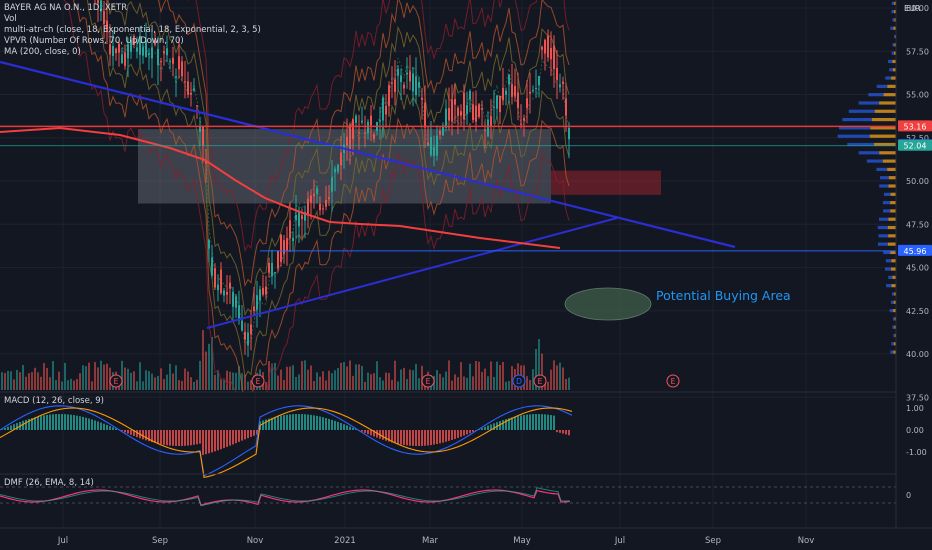 Image resolution: width=932 pixels, height=550 pixels. What do you see at coordinates (10, 19) in the screenshot?
I see `indicator-vol: Vol` at bounding box center [10, 19].